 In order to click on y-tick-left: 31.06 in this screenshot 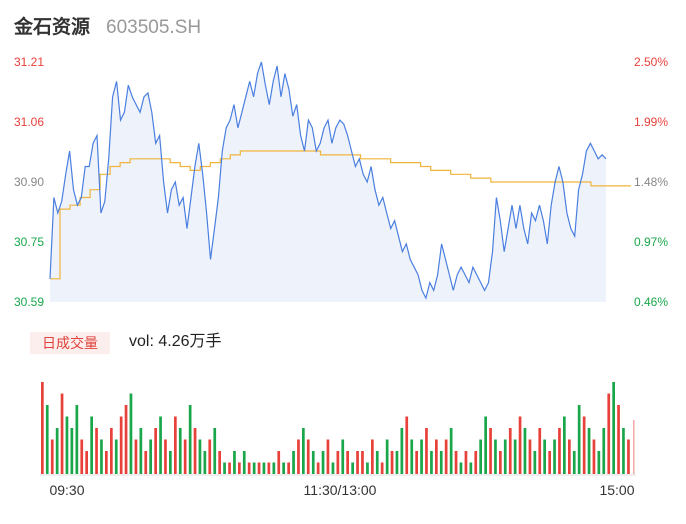, I will do `click(29, 122)`.